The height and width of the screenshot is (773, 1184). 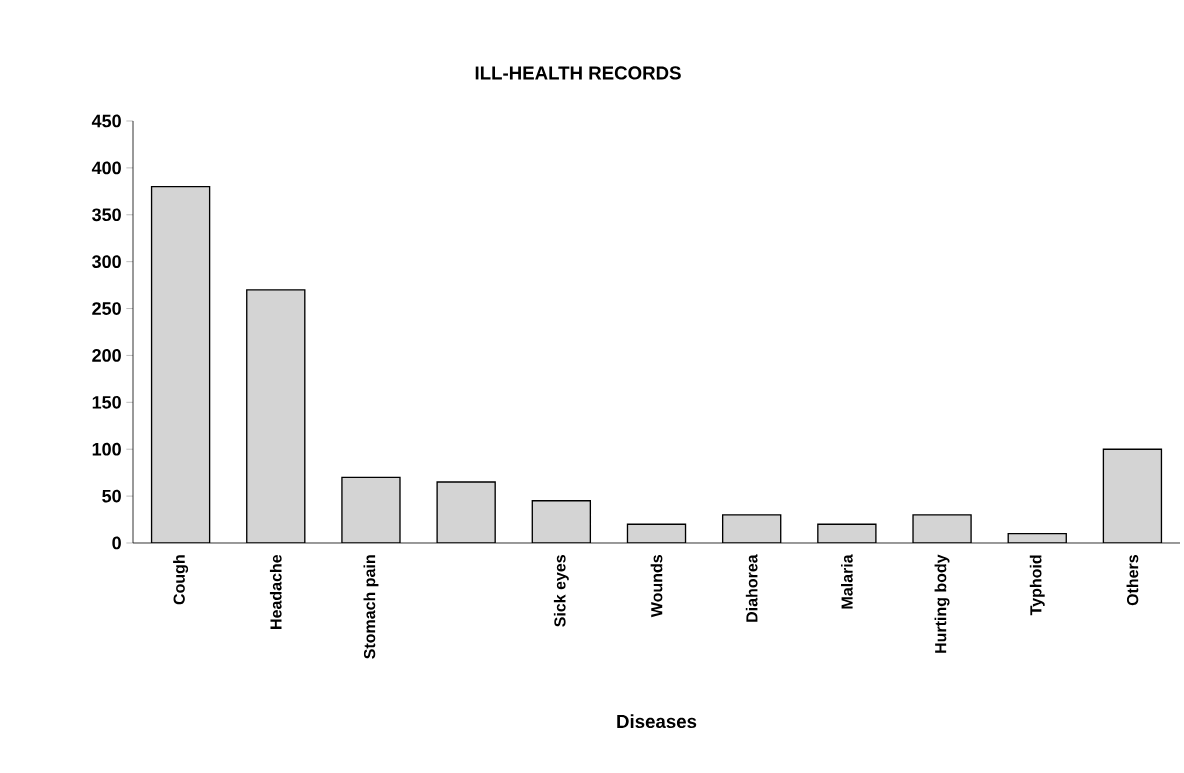 What do you see at coordinates (106, 355) in the screenshot?
I see `y-tick-label: 200` at bounding box center [106, 355].